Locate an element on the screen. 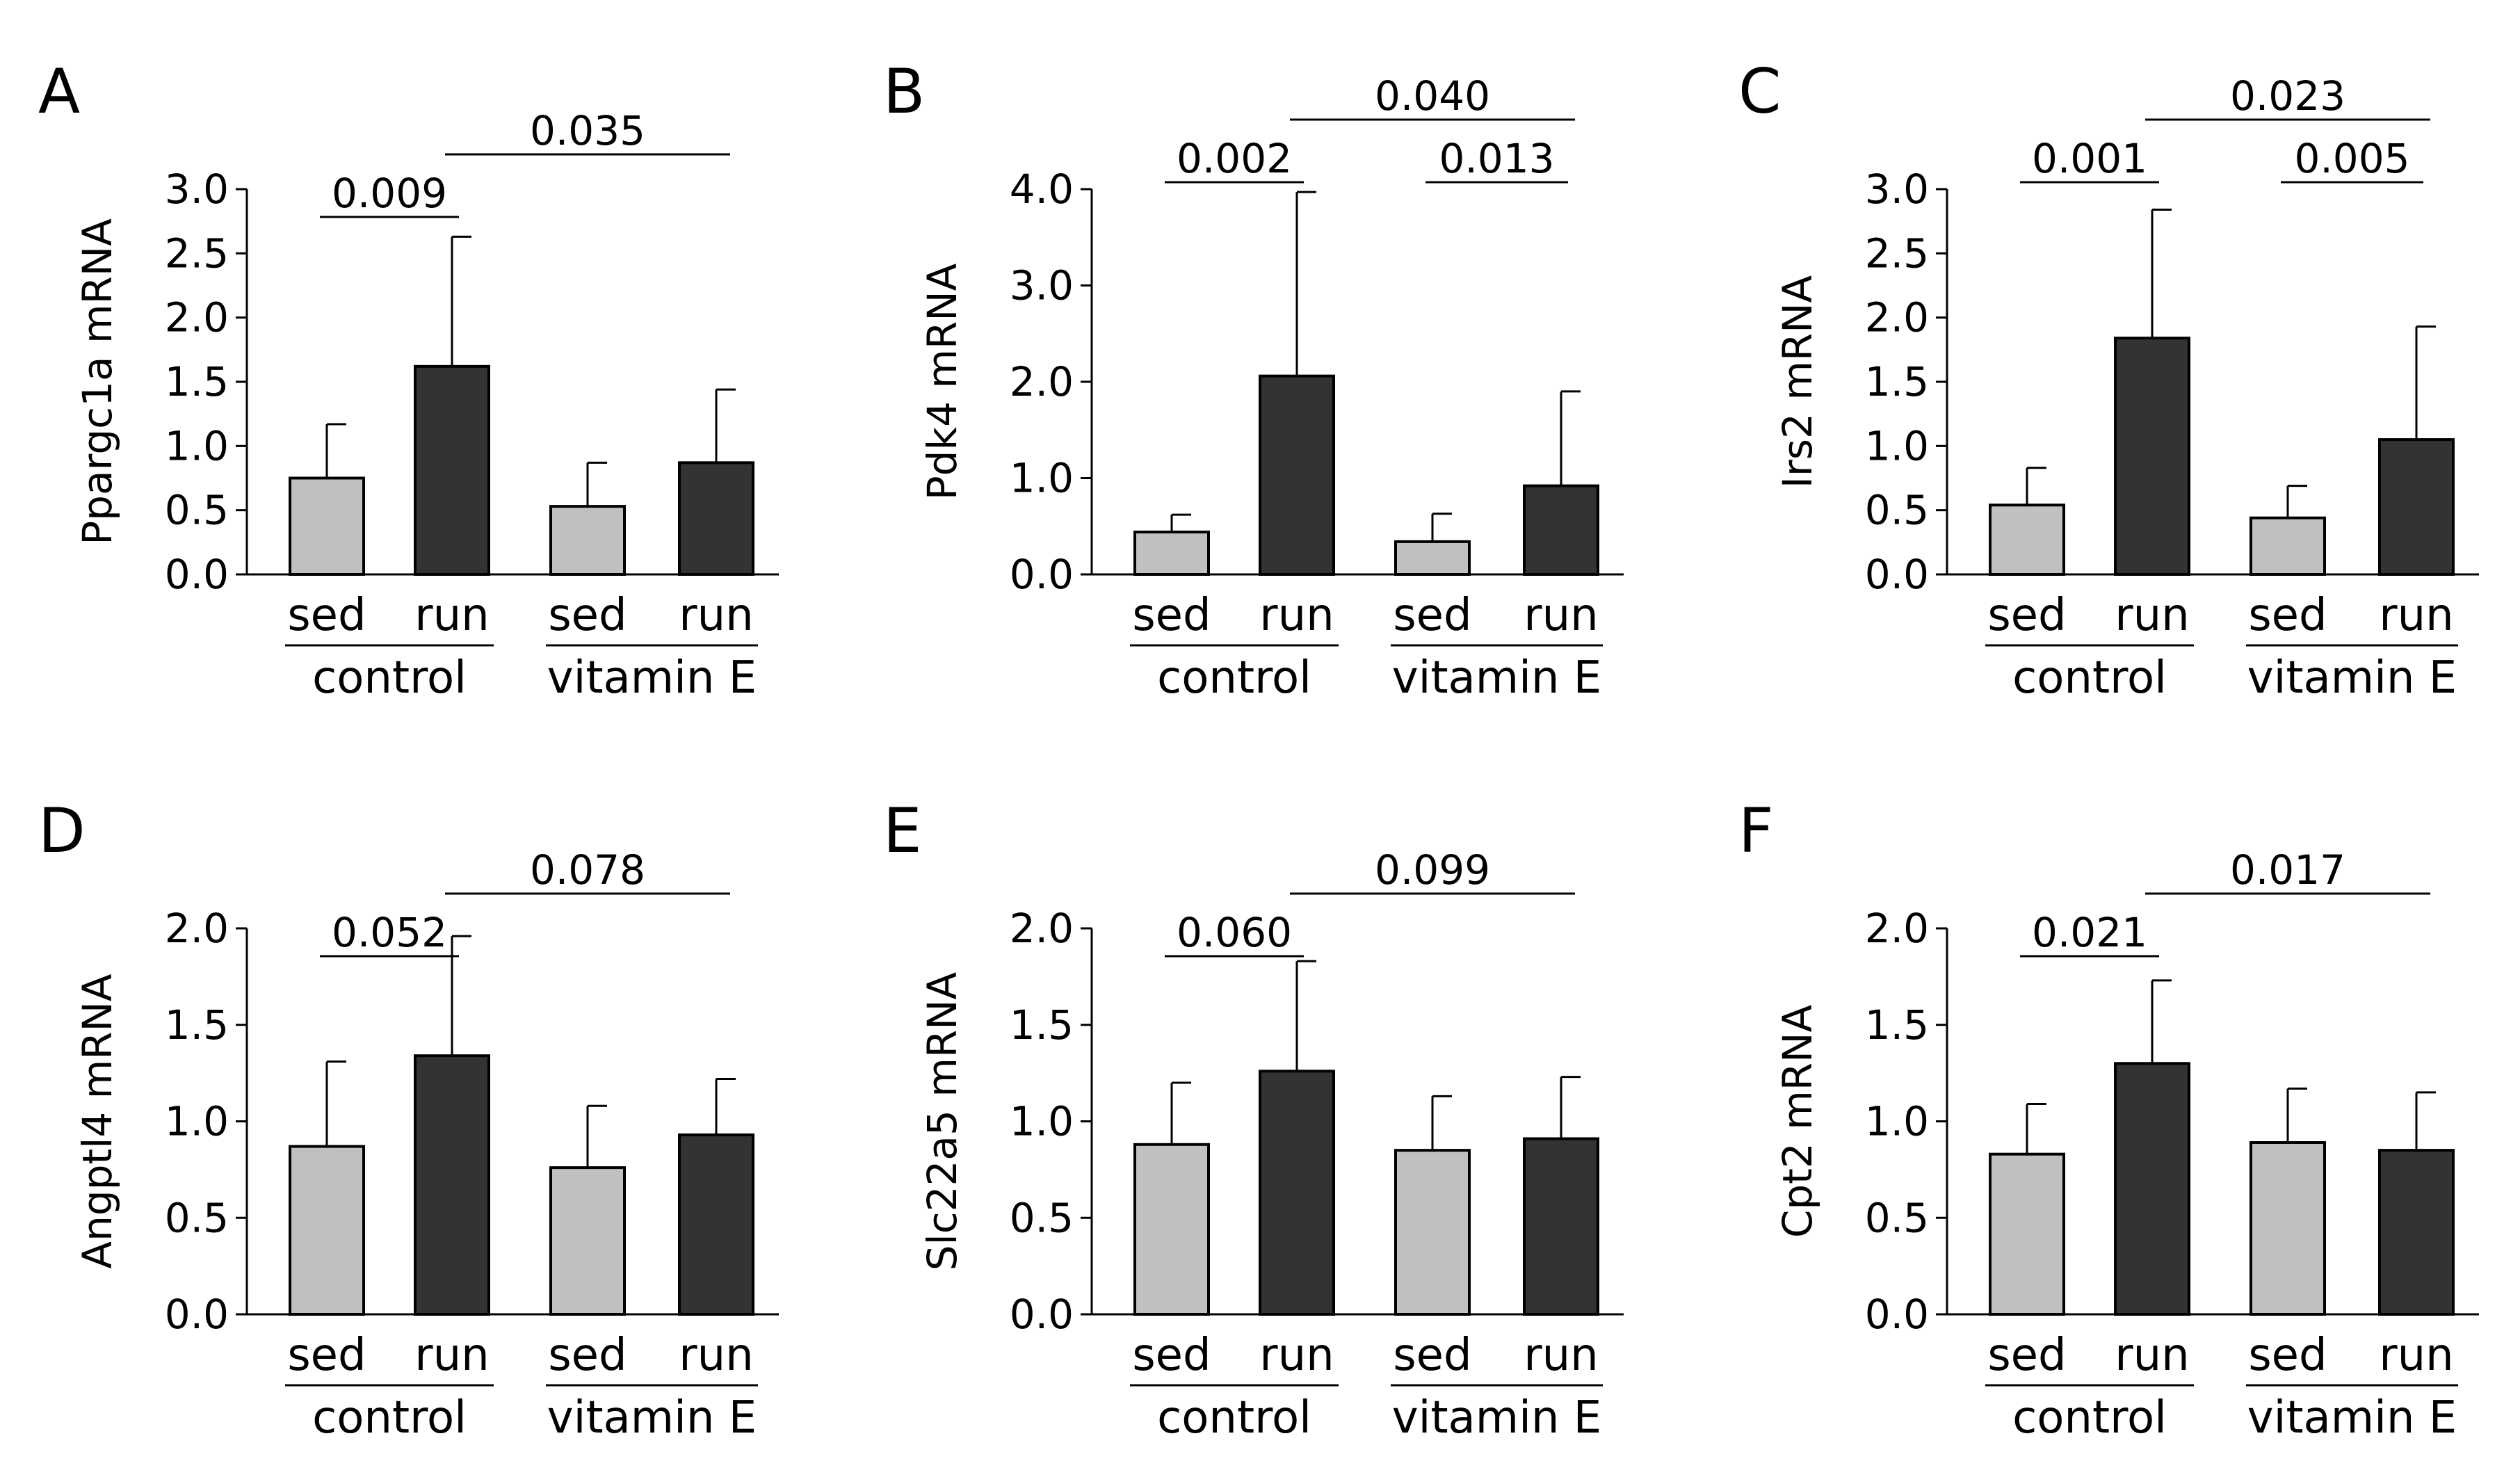 This screenshot has width=2520, height=1468. p-value-label: 0.099 is located at coordinates (1432, 870).